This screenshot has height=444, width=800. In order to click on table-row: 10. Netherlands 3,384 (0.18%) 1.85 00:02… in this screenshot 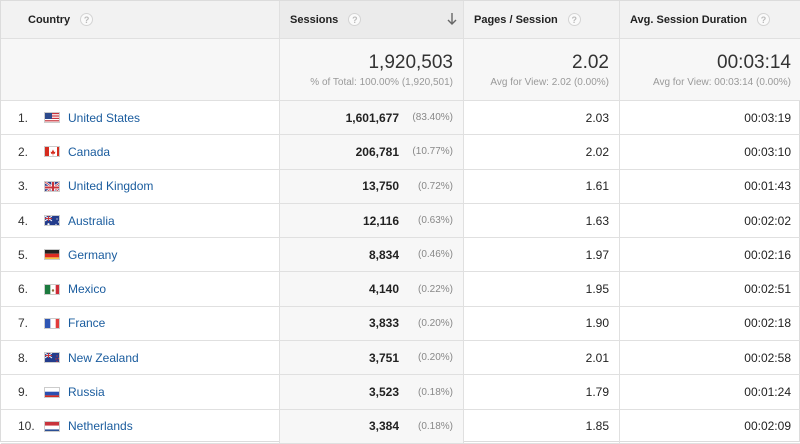, I will do `click(400, 427)`.